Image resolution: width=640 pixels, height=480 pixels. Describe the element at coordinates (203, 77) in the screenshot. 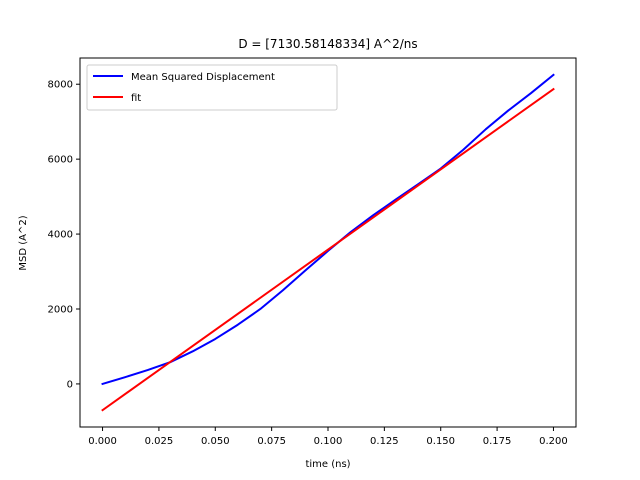

I see `legend-label-msd: Mean Squared Displacement` at that location.